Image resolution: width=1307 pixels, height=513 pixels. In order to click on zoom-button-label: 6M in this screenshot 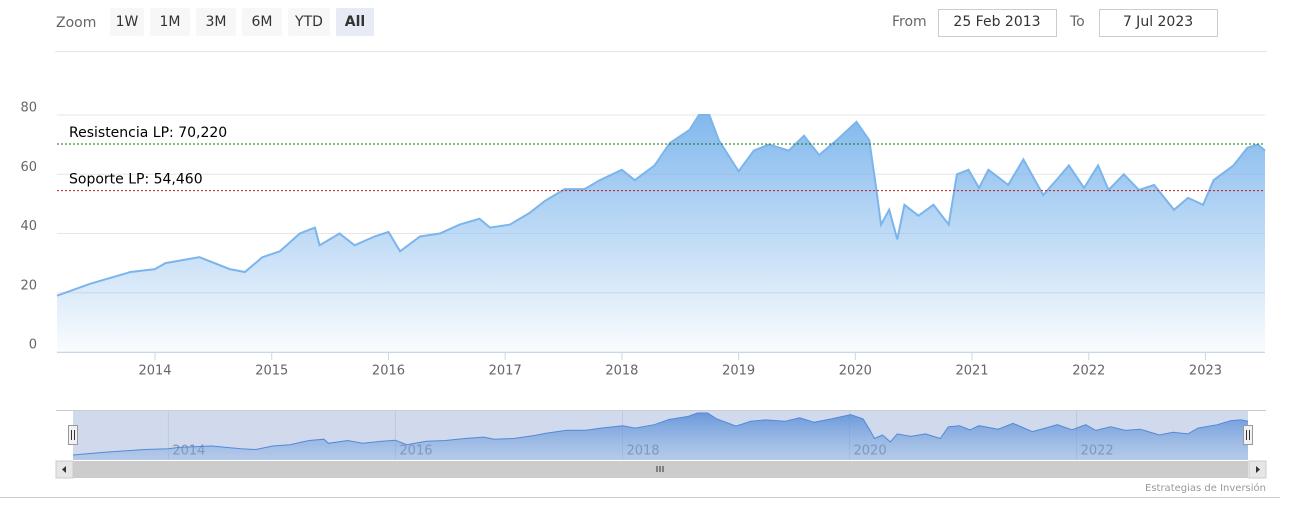, I will do `click(262, 22)`.